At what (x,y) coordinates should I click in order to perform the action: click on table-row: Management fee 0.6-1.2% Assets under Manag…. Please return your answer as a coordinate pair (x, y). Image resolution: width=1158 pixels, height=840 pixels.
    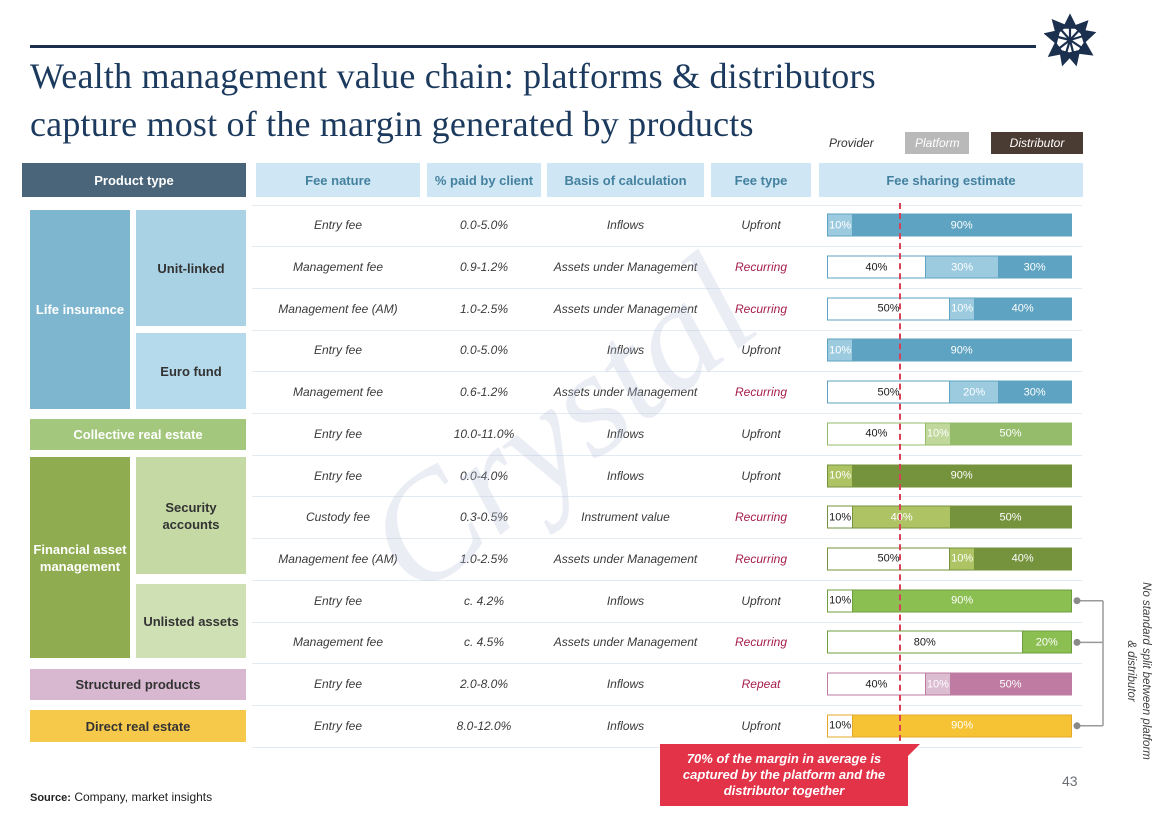
    Looking at the image, I should click on (579, 392).